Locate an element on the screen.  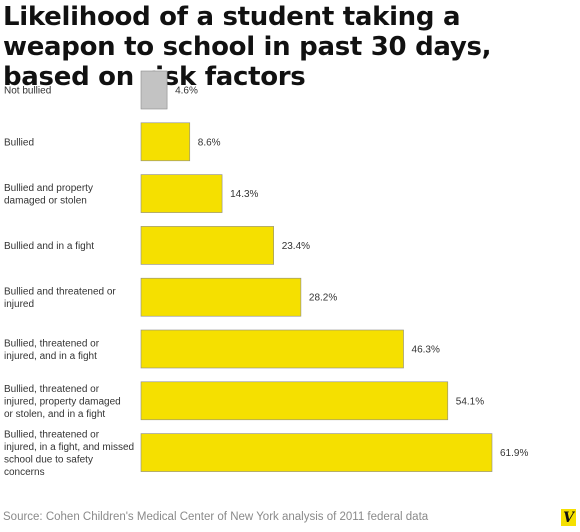
bar-group: 8.6% Bullied is located at coordinates (112, 142).